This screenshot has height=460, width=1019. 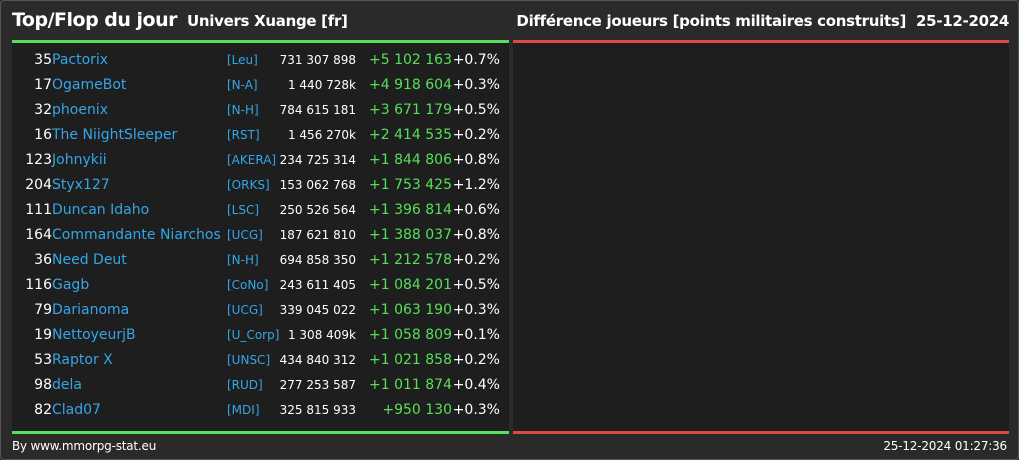 I want to click on player-points: 694 858 350, so click(x=317, y=260).